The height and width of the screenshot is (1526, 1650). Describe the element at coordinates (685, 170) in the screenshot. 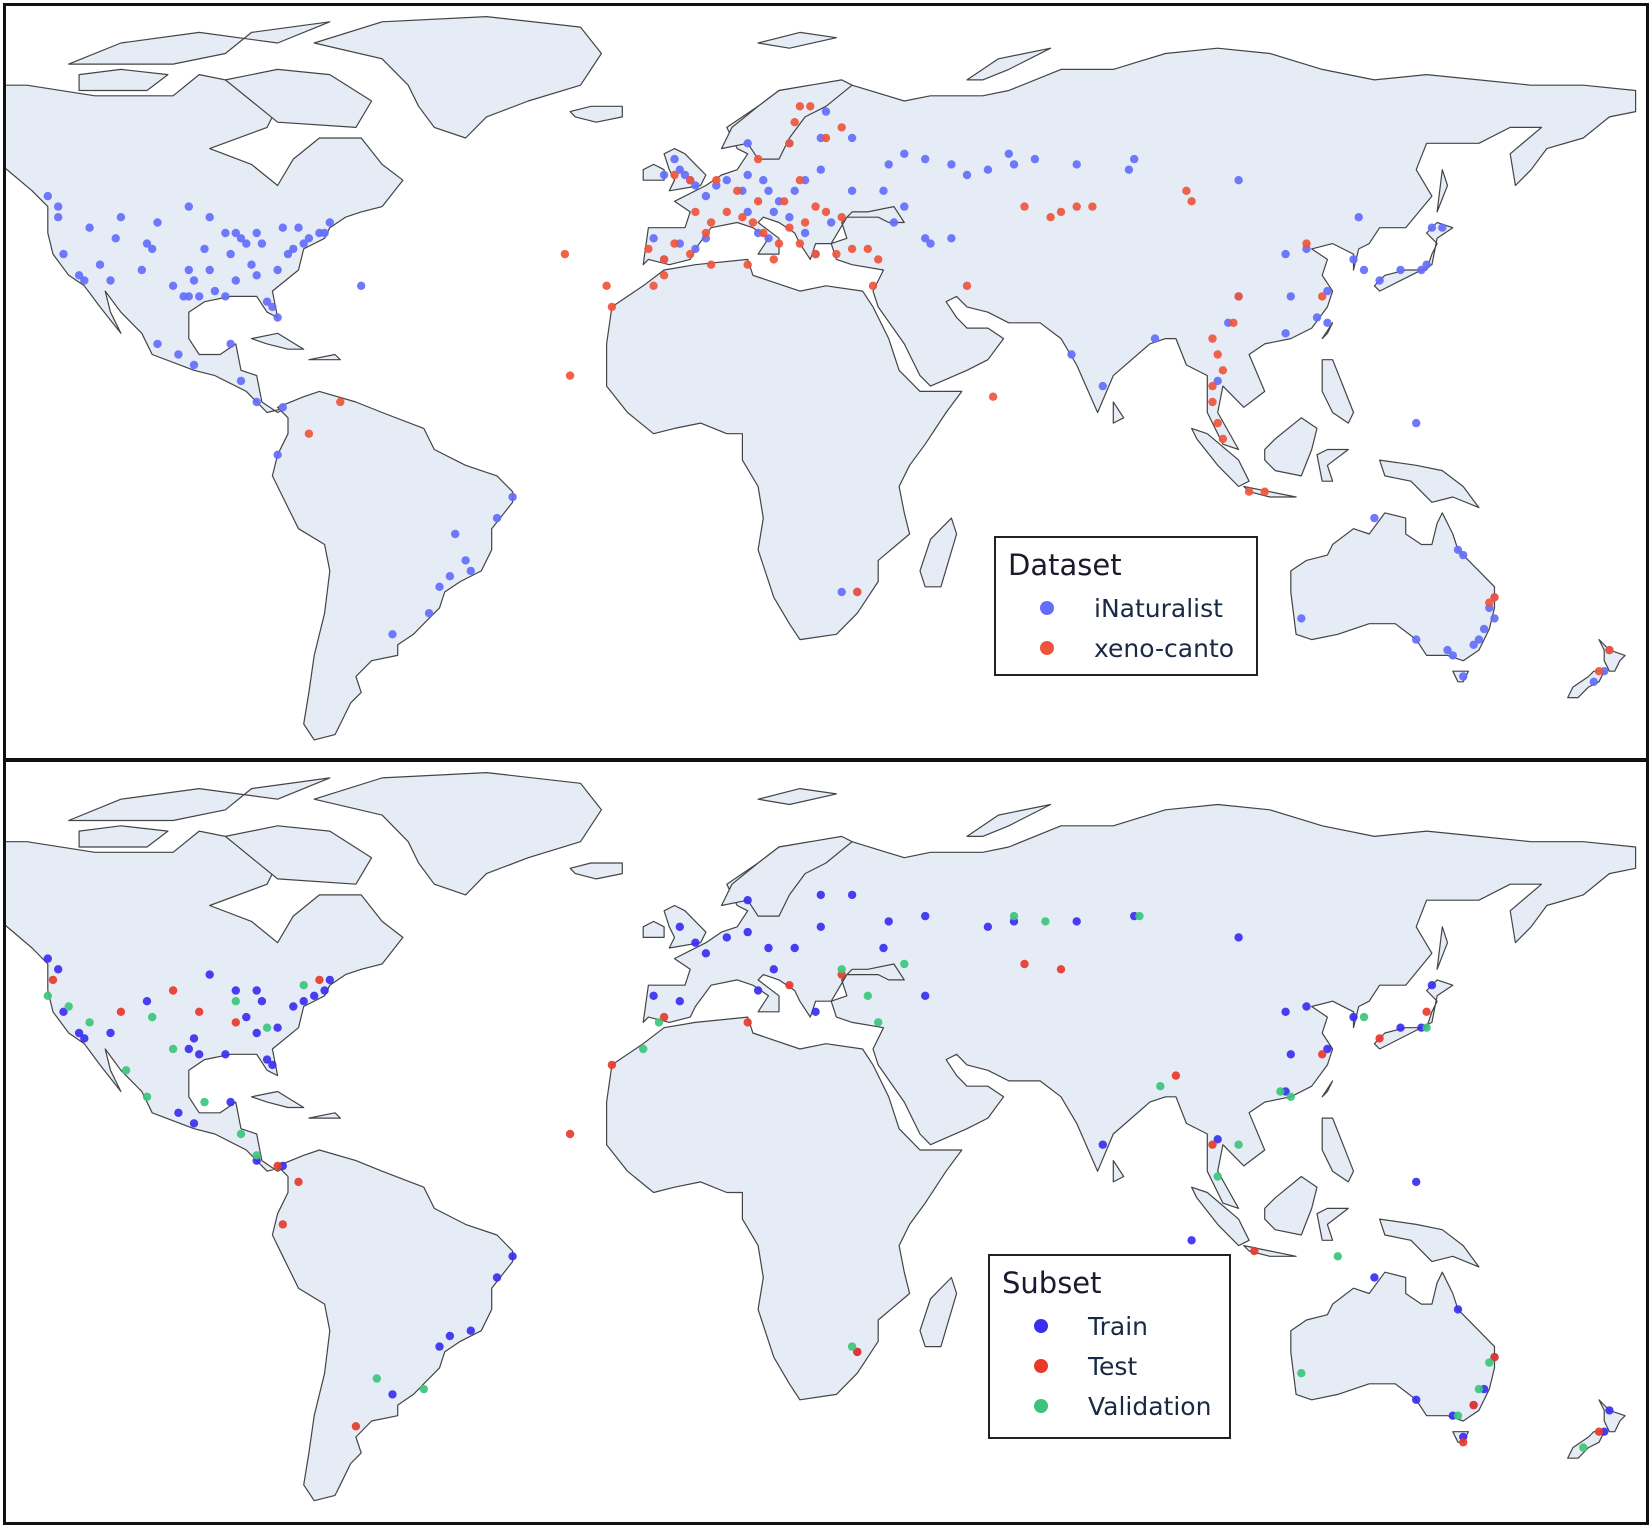

I see `land-britain` at that location.